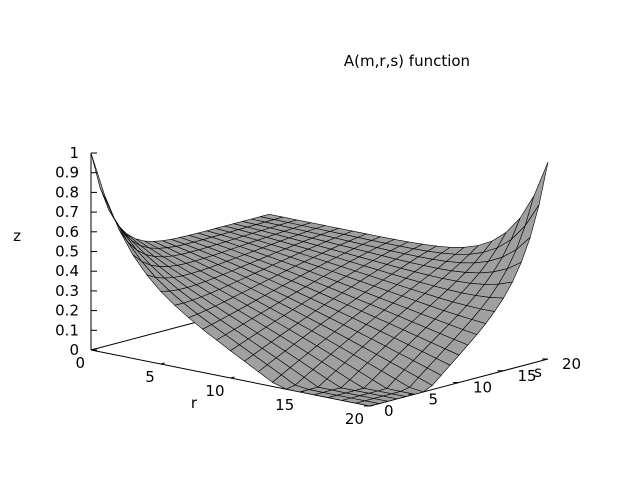 The width and height of the screenshot is (640, 480). Describe the element at coordinates (67, 173) in the screenshot. I see `z-tick-label: 0.9` at that location.